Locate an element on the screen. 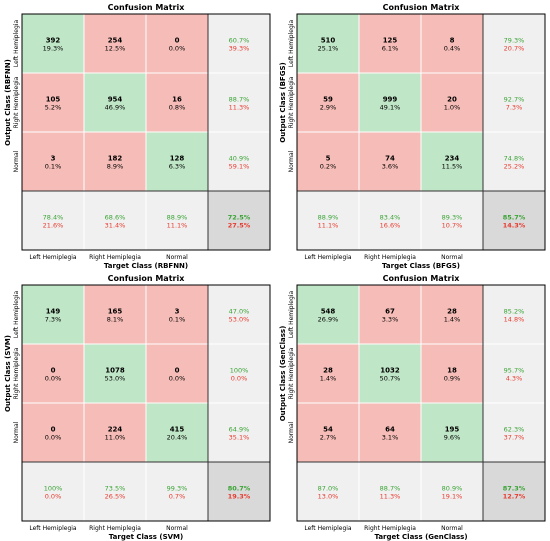 This screenshot has width=550, height=541. cell-percent: 26.9% is located at coordinates (328, 320).